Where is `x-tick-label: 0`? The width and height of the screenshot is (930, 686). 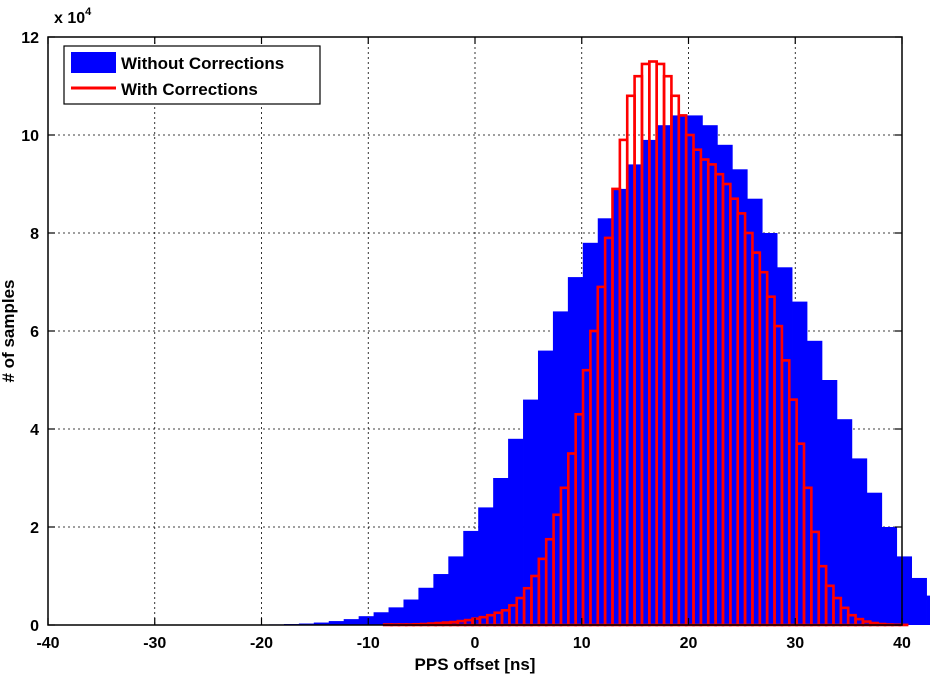
x-tick-label: 0 is located at coordinates (475, 643).